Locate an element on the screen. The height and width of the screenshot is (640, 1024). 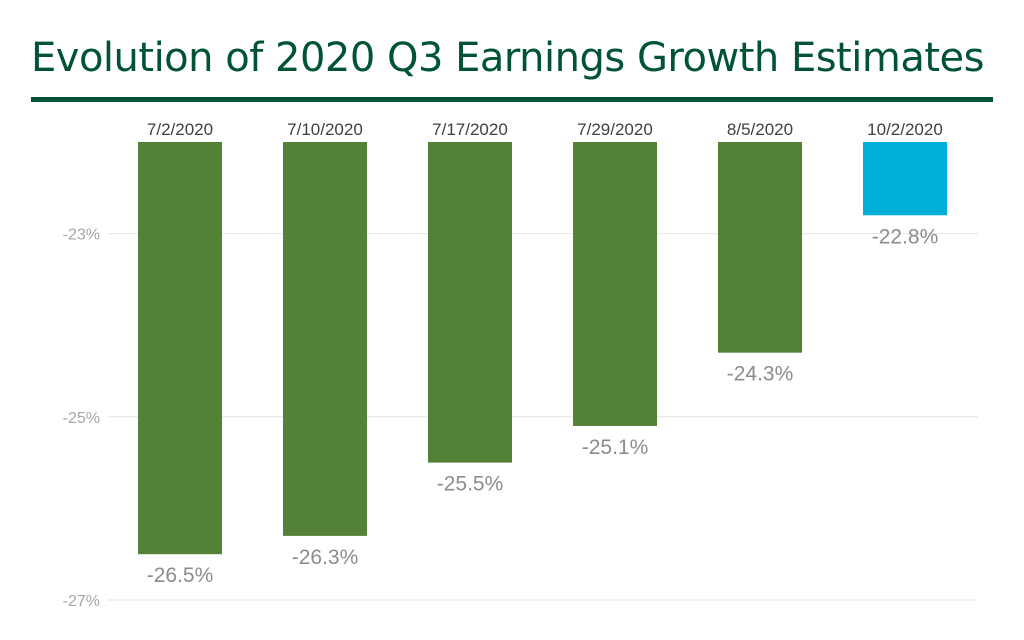
data-label: -24.3% is located at coordinates (760, 374).